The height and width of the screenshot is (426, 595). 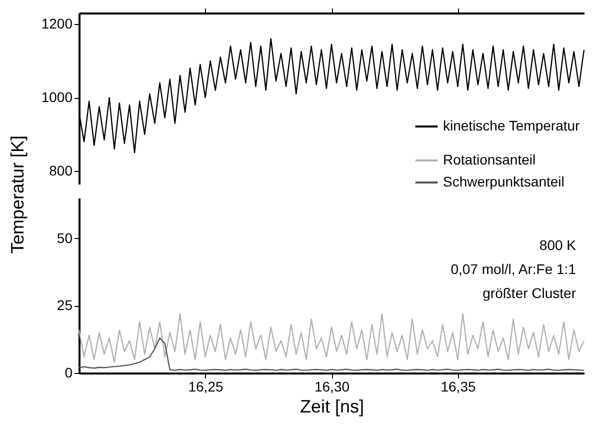 I want to click on y-tick-label: 50, so click(x=64, y=238).